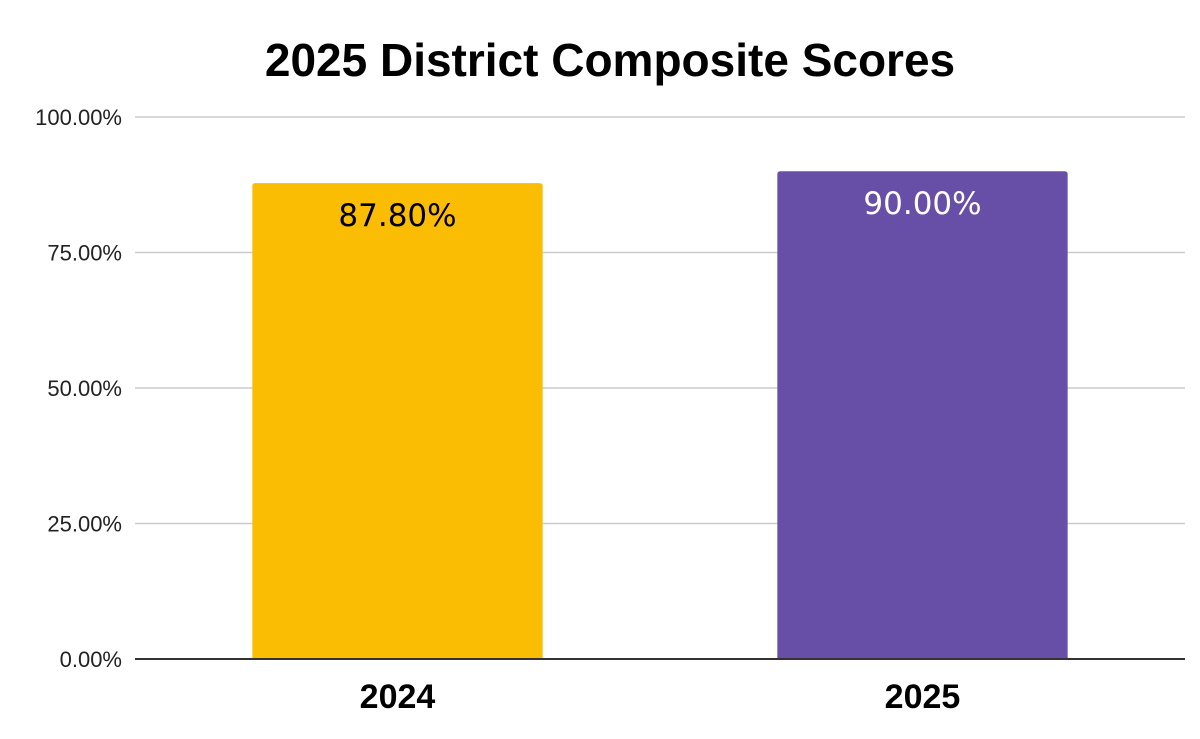  Describe the element at coordinates (91, 659) in the screenshot. I see `y-tick-label: 0.00%` at that location.